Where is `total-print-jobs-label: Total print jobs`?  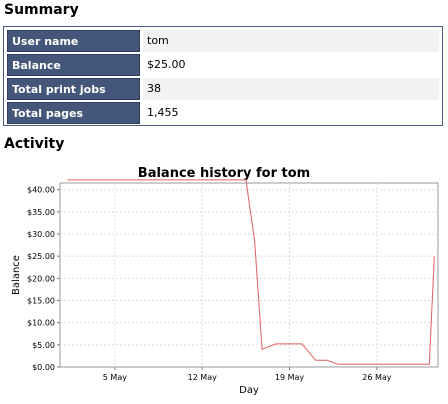
total-print-jobs-label: Total print jobs is located at coordinates (73, 89).